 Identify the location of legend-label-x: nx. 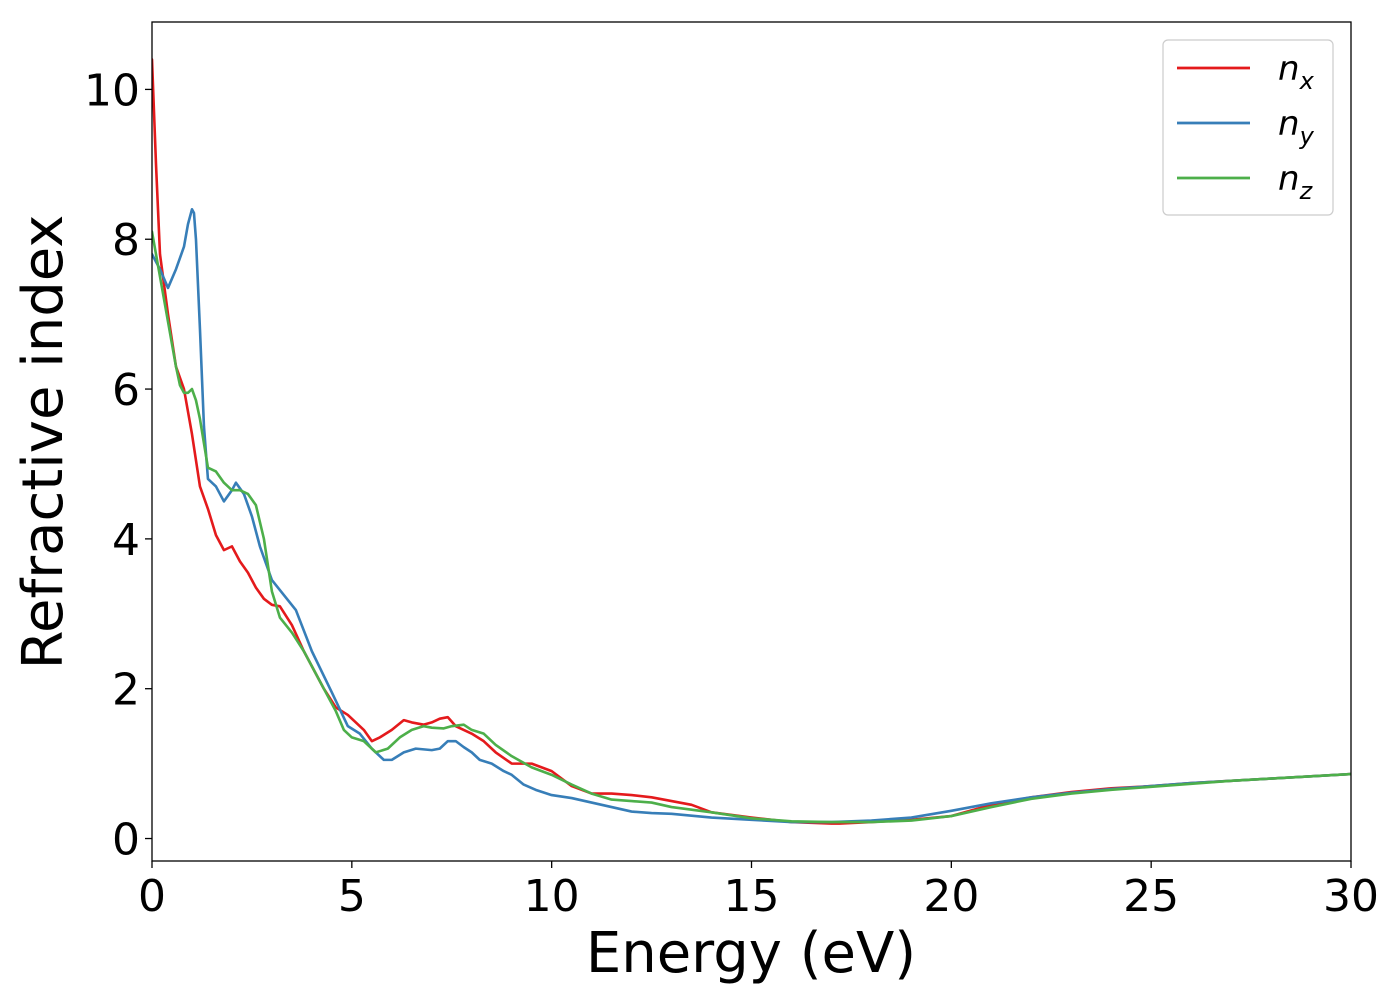
(1296, 72).